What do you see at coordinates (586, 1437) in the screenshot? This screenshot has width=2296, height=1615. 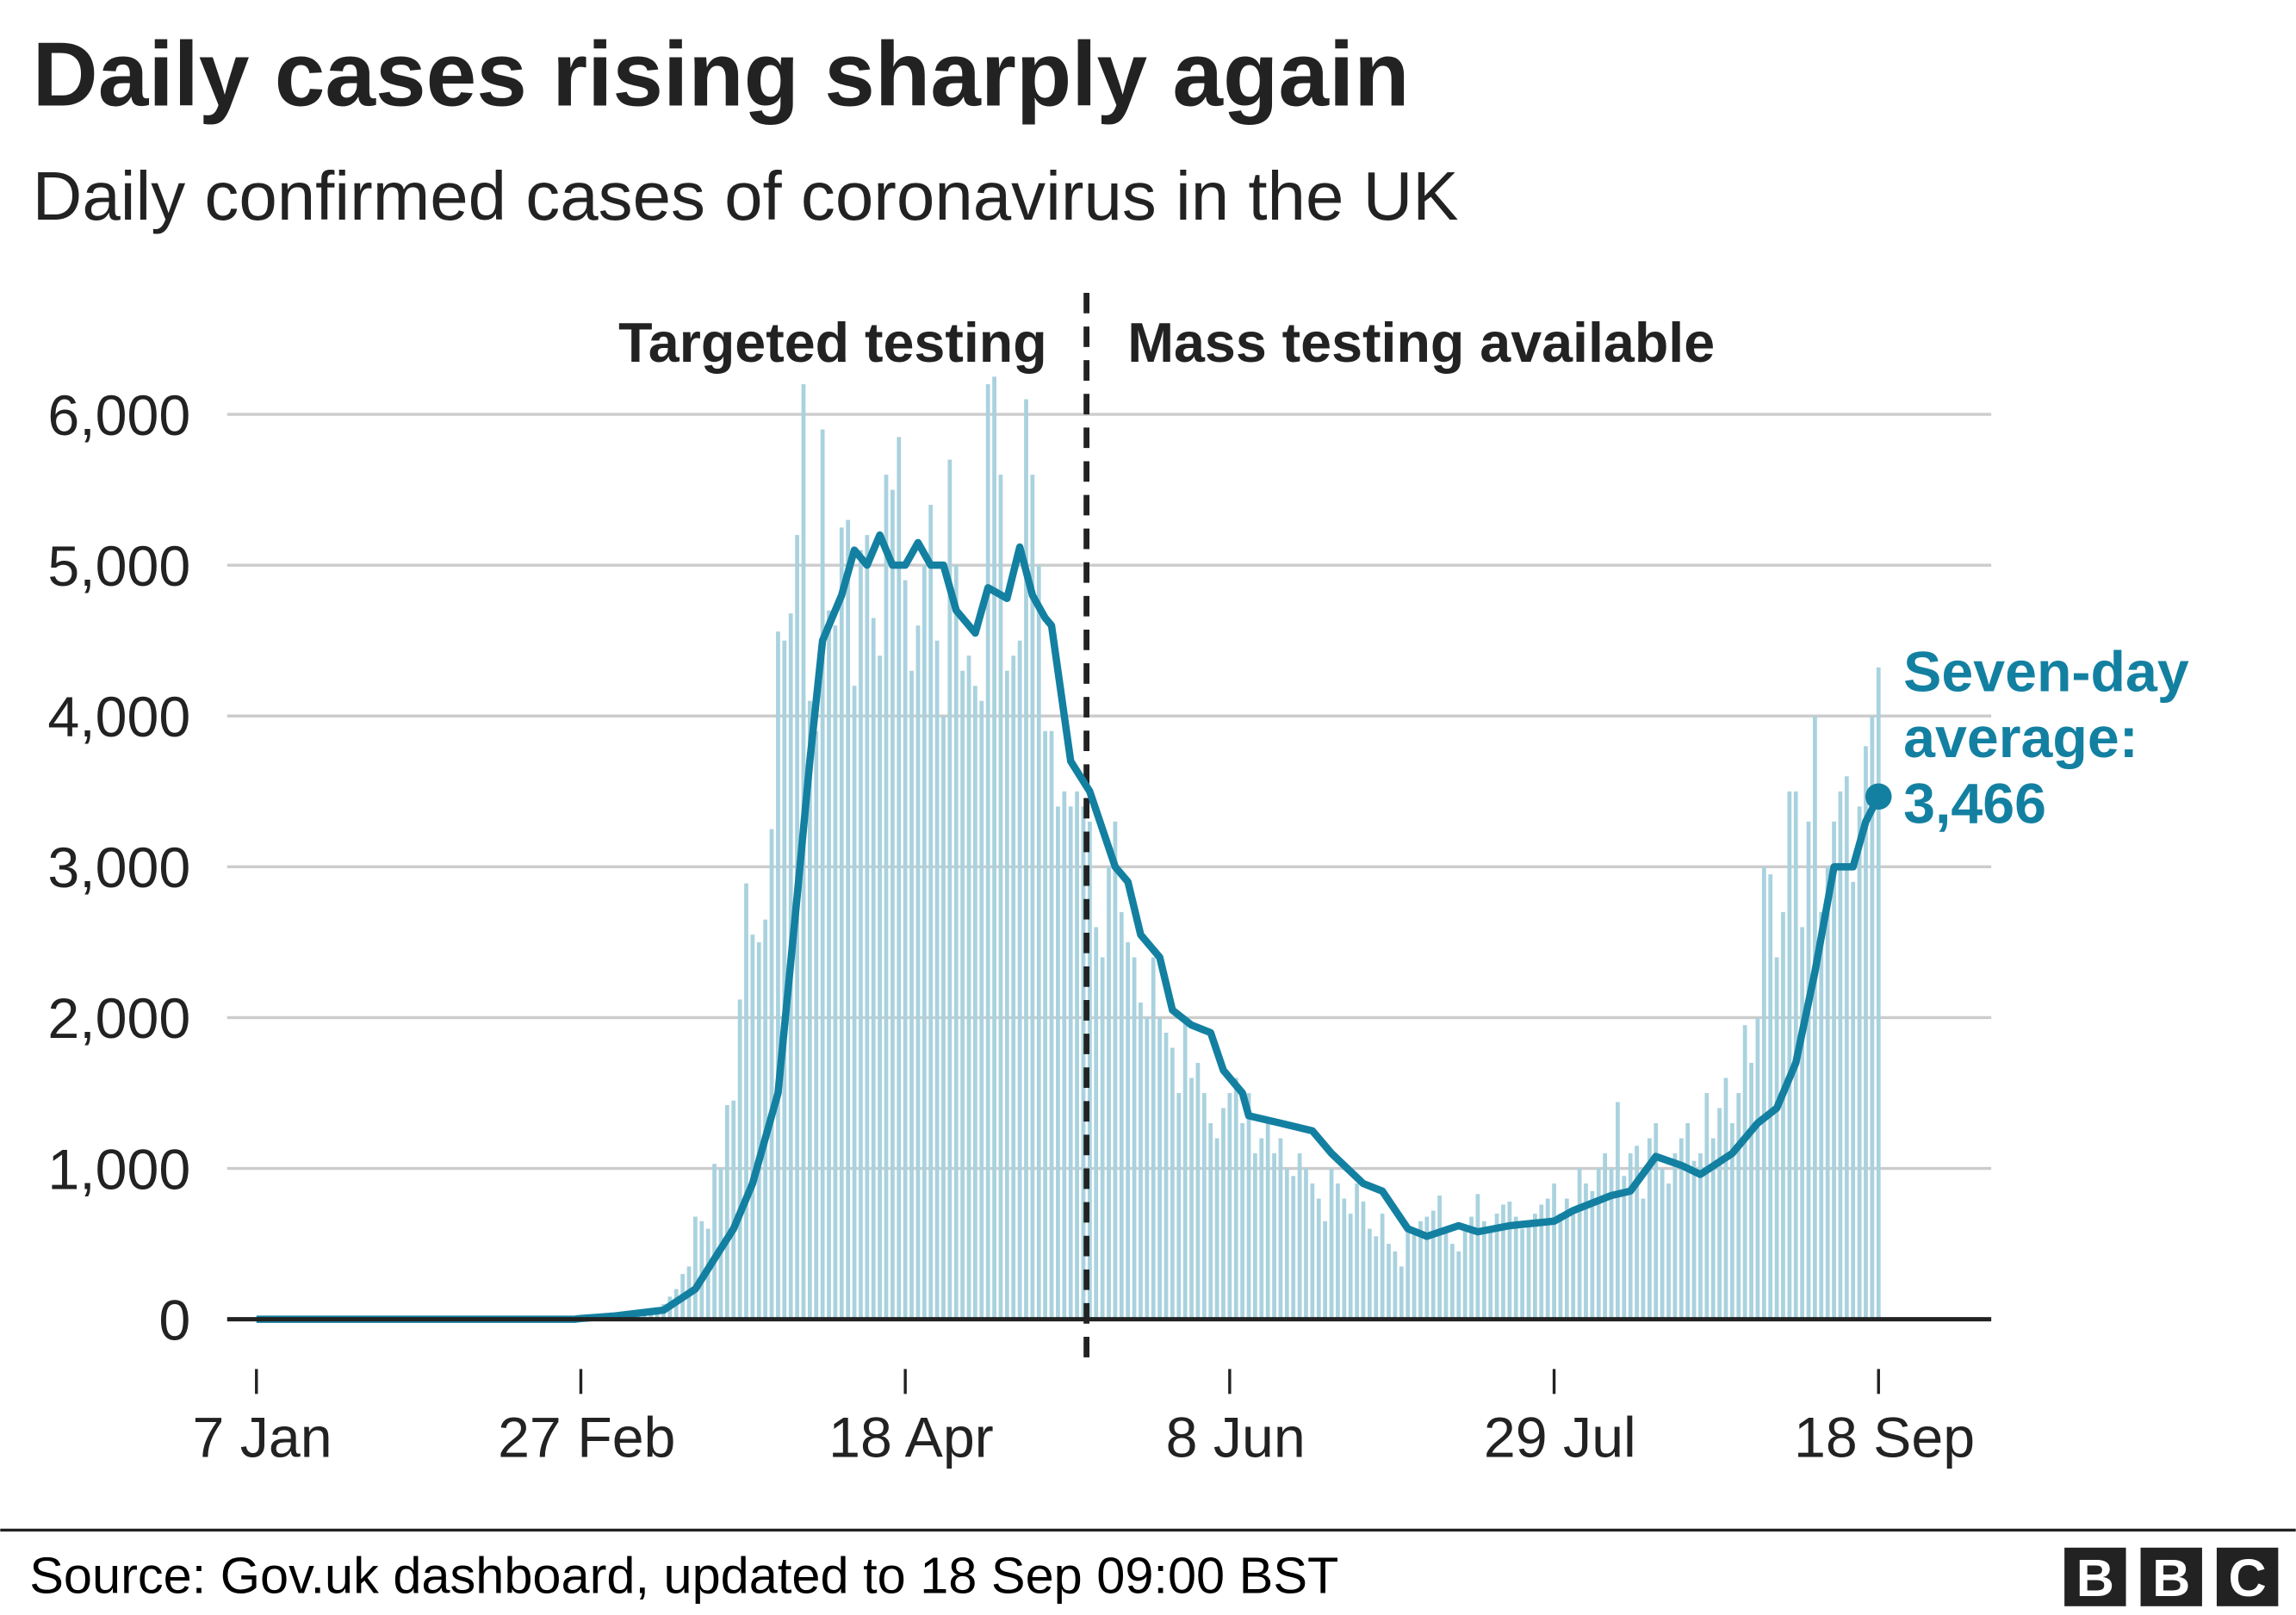 I see `x-tick-label: 27 Feb` at bounding box center [586, 1437].